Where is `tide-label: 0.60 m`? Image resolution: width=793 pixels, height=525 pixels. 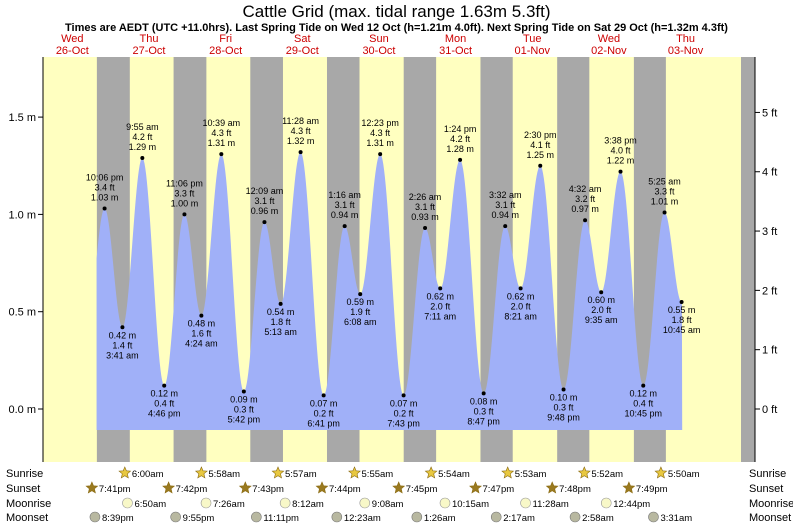
tide-label: 0.60 m is located at coordinates (601, 300).